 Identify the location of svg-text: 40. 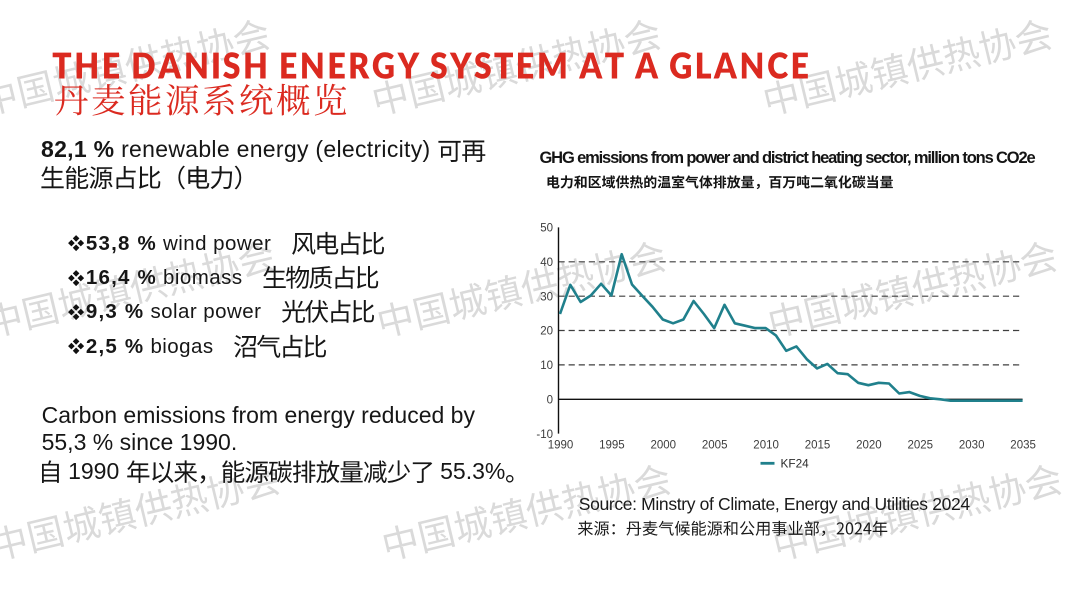
(546, 263).